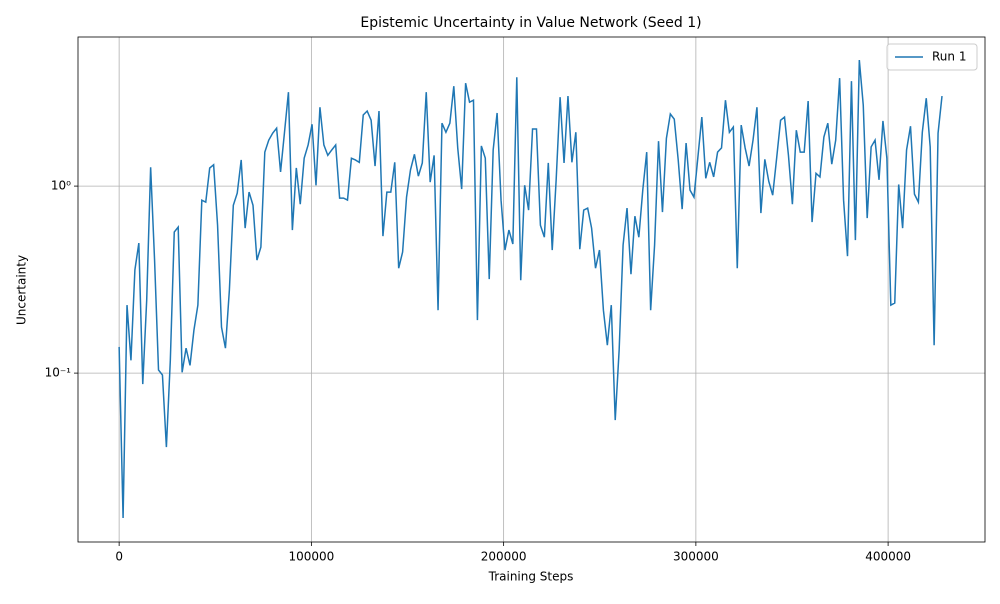 The height and width of the screenshot is (604, 1000). Describe the element at coordinates (119, 557) in the screenshot. I see `x-tick-label: 0` at that location.